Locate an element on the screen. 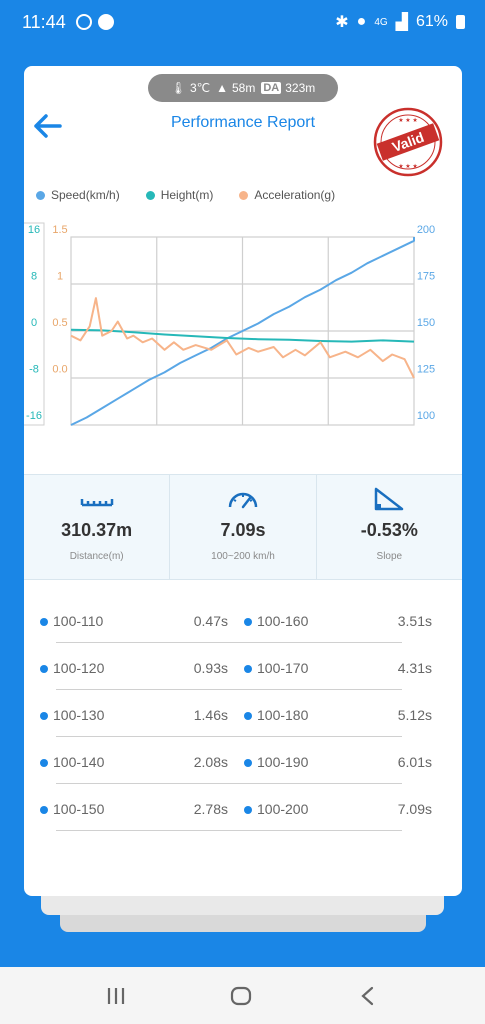  thermometer-icon: 🌡︎ is located at coordinates (178, 88).